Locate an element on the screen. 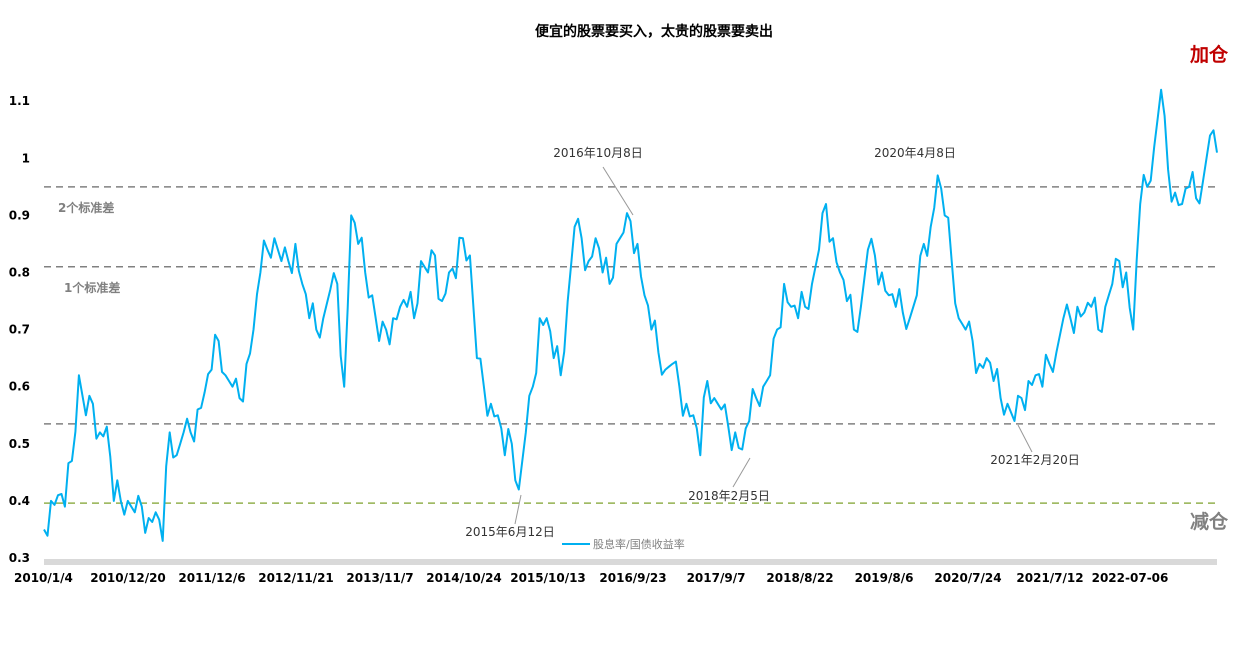 Image resolution: width=1260 pixels, height=649 pixels. annotation-label: 2018年2月5日 is located at coordinates (729, 496).